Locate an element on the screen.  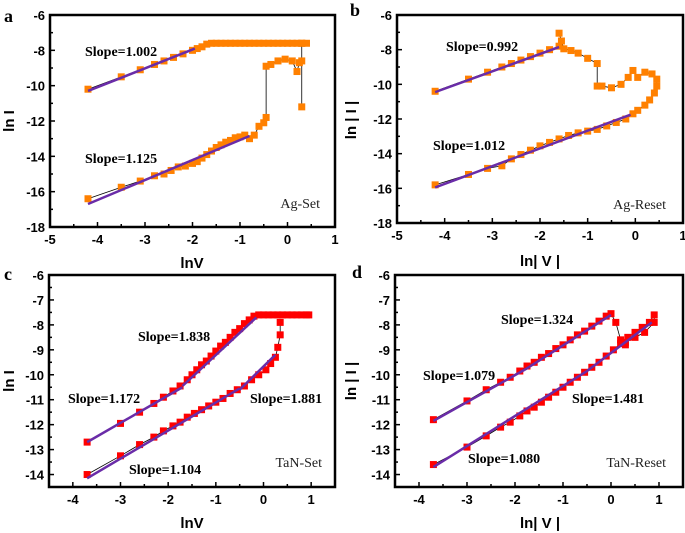
panel-letter: b is located at coordinates (355, 10).